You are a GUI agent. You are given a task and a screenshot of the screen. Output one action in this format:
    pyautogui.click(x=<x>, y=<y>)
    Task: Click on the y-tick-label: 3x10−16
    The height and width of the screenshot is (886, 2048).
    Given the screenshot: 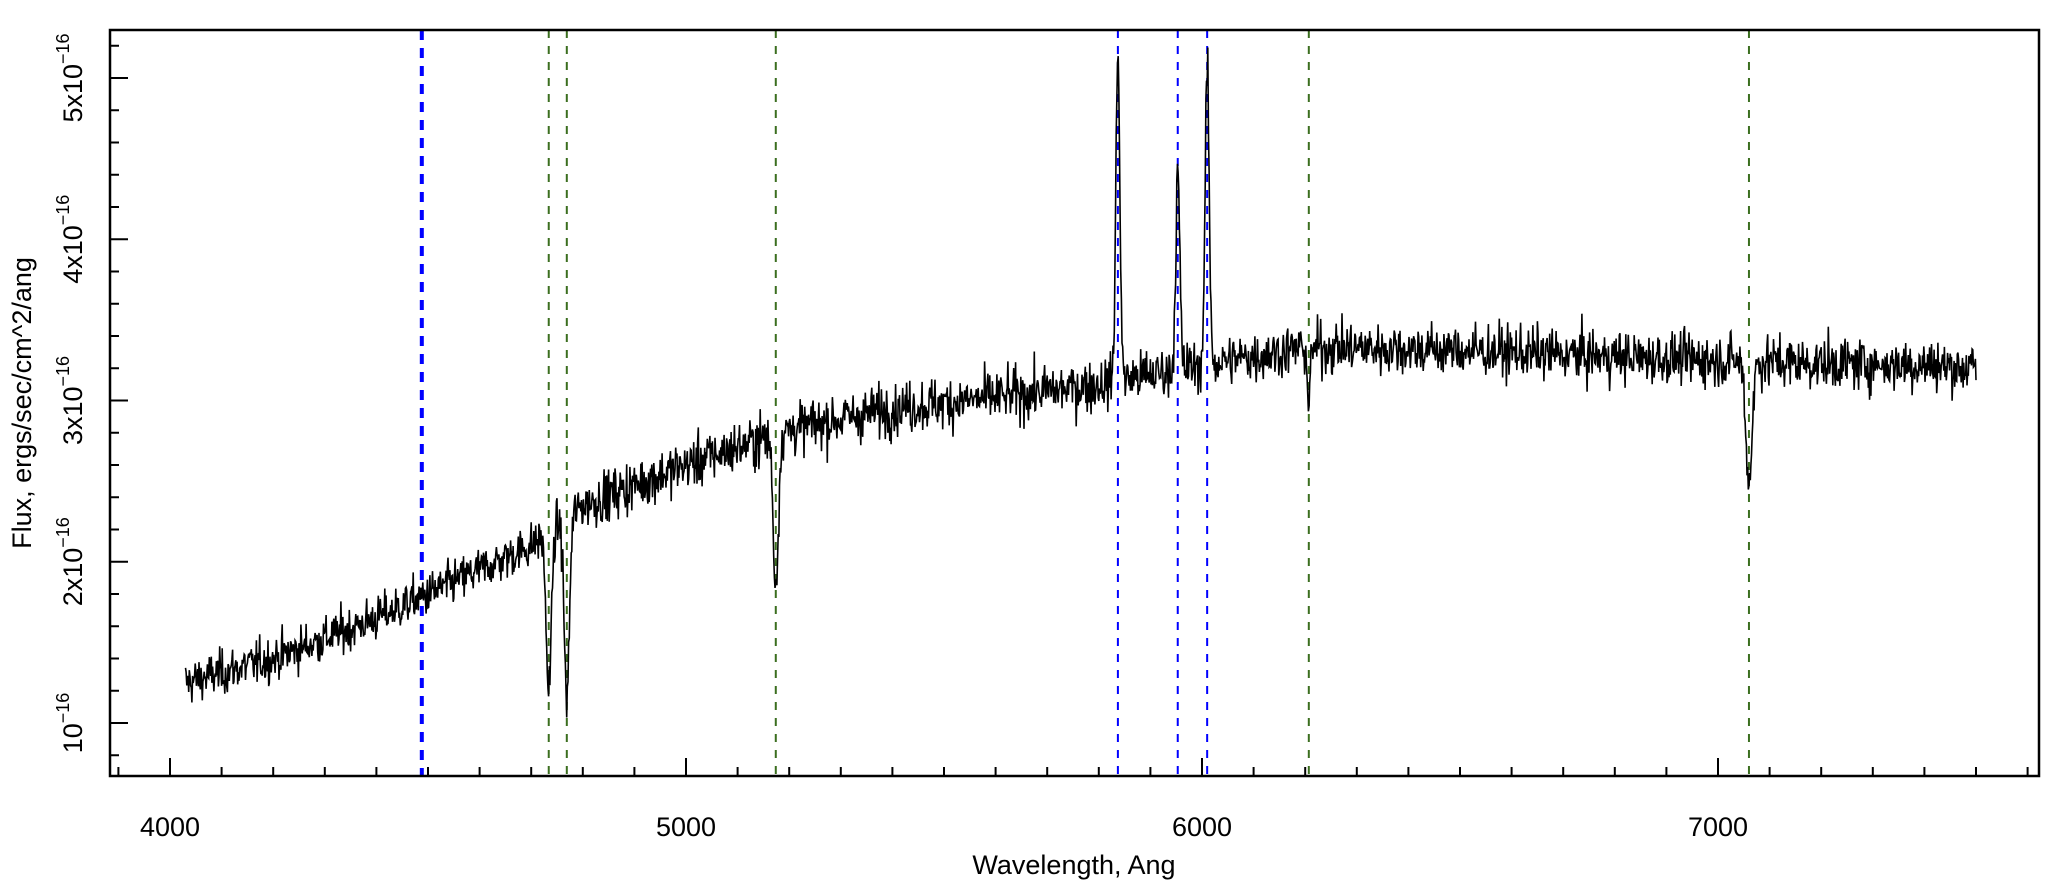 What is the action you would take?
    pyautogui.click(x=70, y=400)
    